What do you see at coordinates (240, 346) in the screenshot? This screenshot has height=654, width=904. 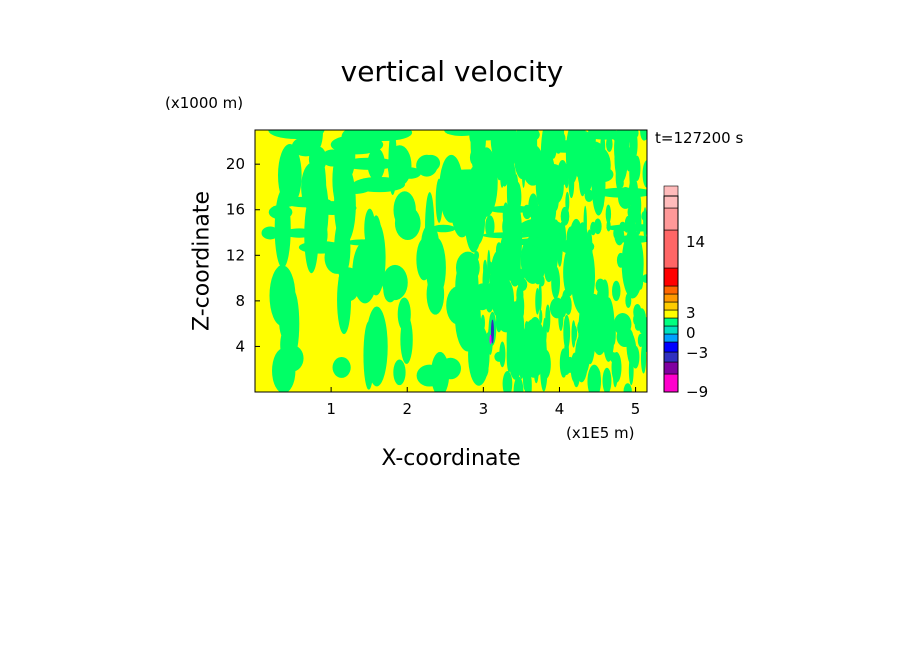 I see `y-tick-label: 4` at bounding box center [240, 346].